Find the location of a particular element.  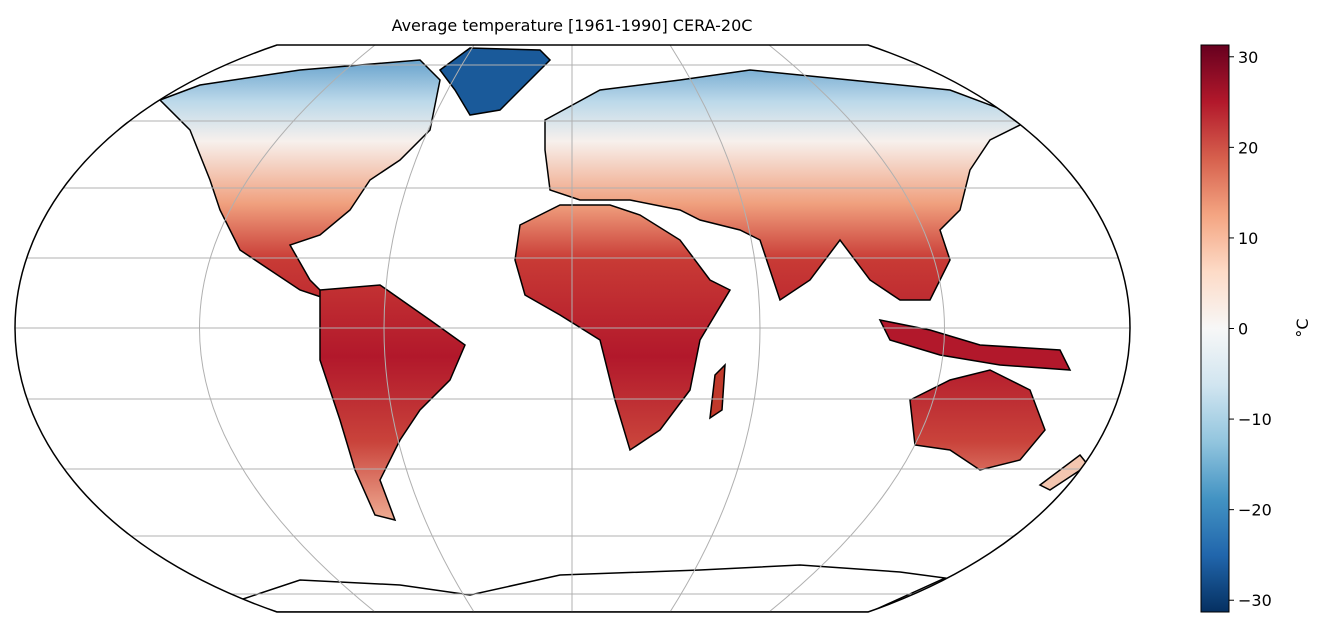

colorbar-tick-label: −10 is located at coordinates (1255, 419).